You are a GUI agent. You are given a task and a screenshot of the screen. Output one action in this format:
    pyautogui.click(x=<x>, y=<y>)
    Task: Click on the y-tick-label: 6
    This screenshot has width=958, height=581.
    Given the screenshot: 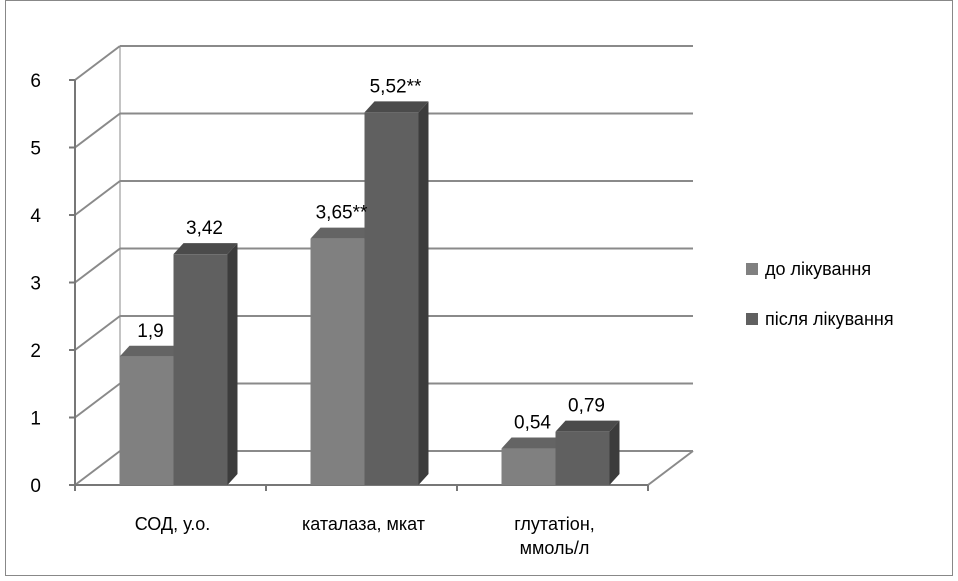 What is the action you would take?
    pyautogui.click(x=35, y=81)
    